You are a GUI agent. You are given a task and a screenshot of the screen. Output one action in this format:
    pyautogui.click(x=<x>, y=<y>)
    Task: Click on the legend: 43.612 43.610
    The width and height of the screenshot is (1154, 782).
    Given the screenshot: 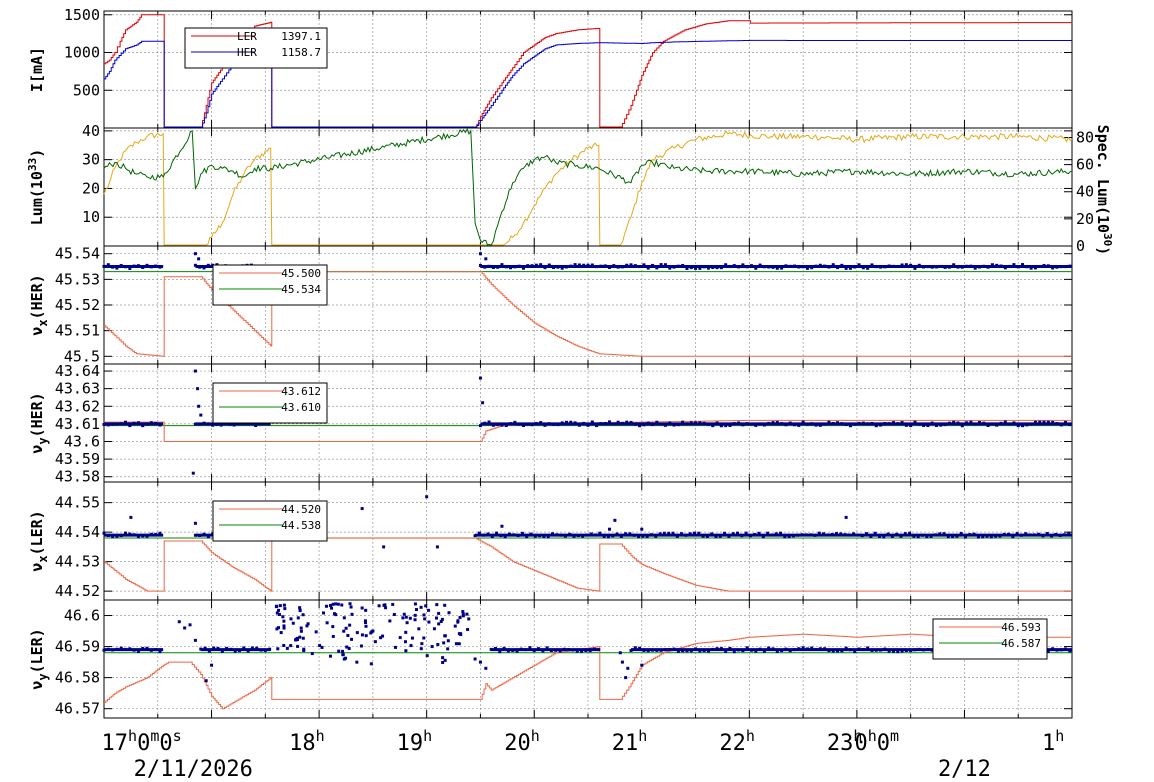 What is the action you would take?
    pyautogui.click(x=270, y=403)
    